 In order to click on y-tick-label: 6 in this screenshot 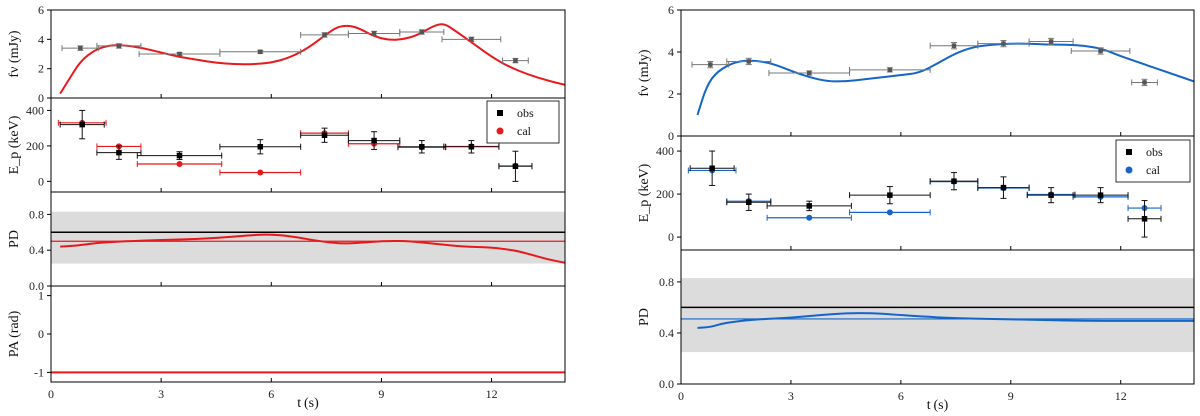, I will do `click(671, 10)`.